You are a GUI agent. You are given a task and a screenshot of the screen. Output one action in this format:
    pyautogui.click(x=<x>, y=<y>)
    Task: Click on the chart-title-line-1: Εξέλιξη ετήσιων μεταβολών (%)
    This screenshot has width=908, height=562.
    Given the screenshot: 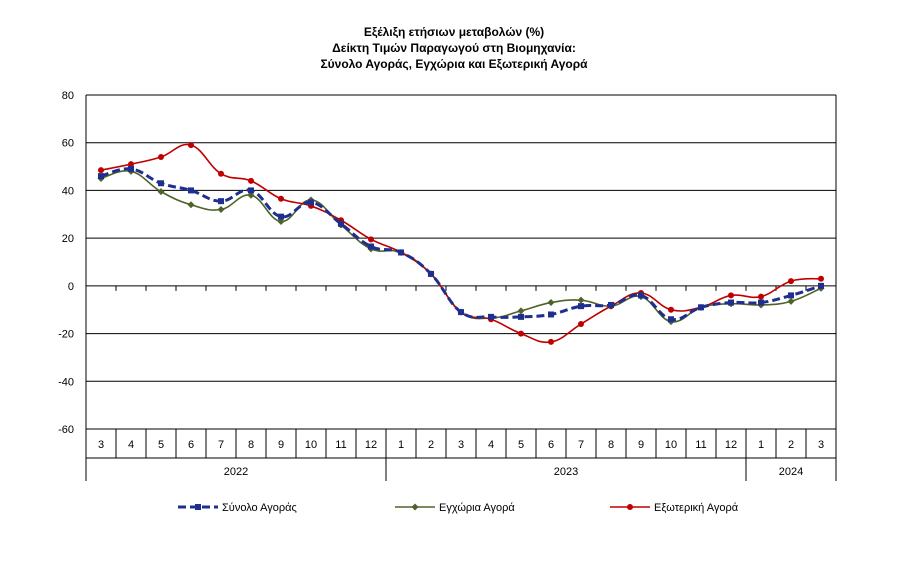 What is the action you would take?
    pyautogui.click(x=454, y=32)
    